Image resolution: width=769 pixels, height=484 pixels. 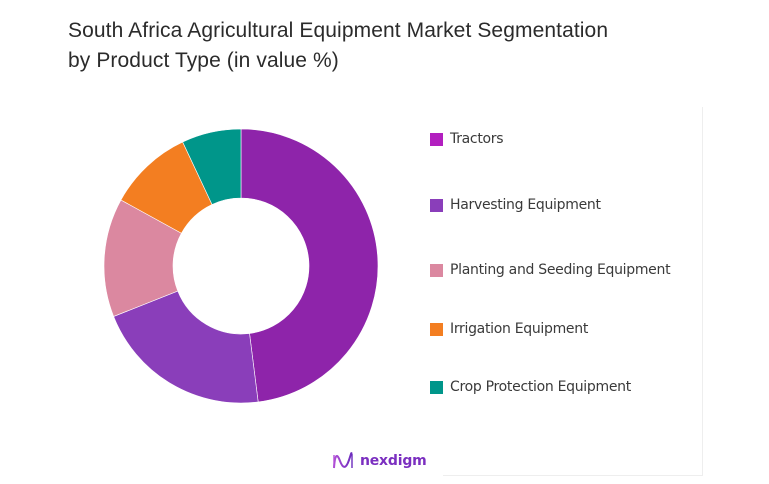 I want to click on legend-label: Tractors, so click(x=477, y=139).